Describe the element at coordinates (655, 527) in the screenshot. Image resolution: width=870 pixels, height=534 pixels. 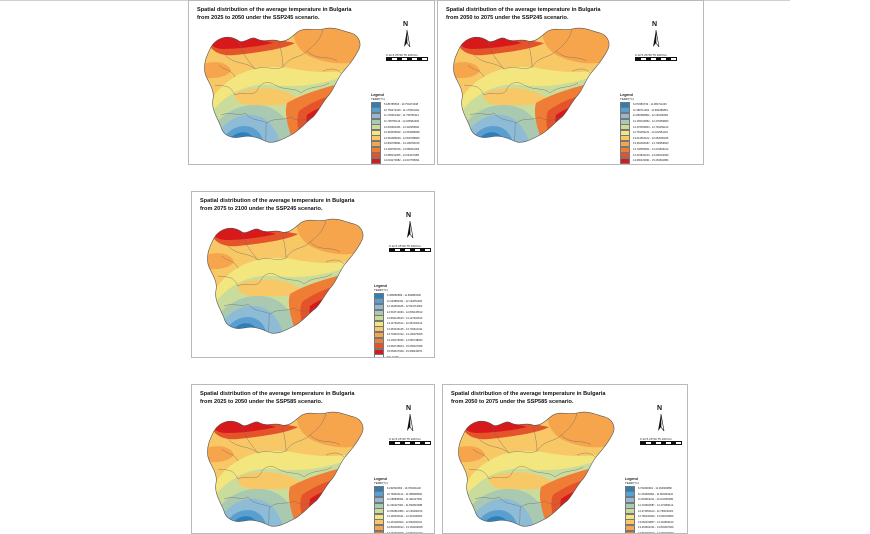
I see `legend-value: 13.404662101 - 13.804007009` at that location.